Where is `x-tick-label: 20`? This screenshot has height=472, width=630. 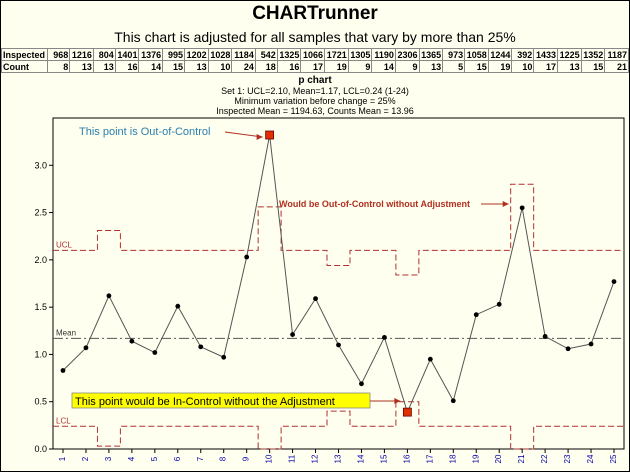 x-tick-label: 20 is located at coordinates (498, 458).